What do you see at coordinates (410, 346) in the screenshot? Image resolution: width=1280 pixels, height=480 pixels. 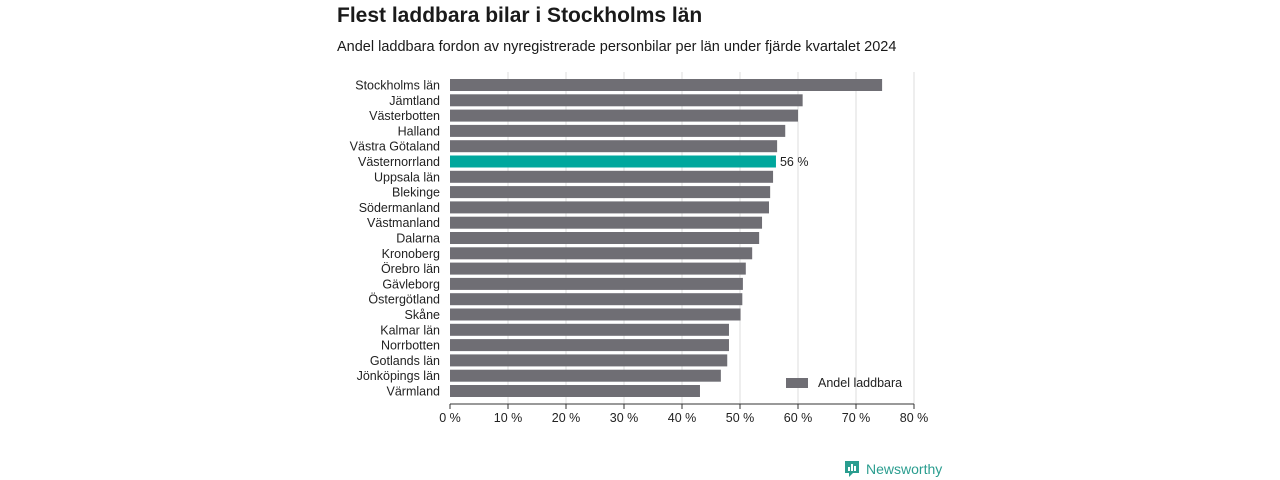 I see `category-label: Norrbotten` at bounding box center [410, 346].